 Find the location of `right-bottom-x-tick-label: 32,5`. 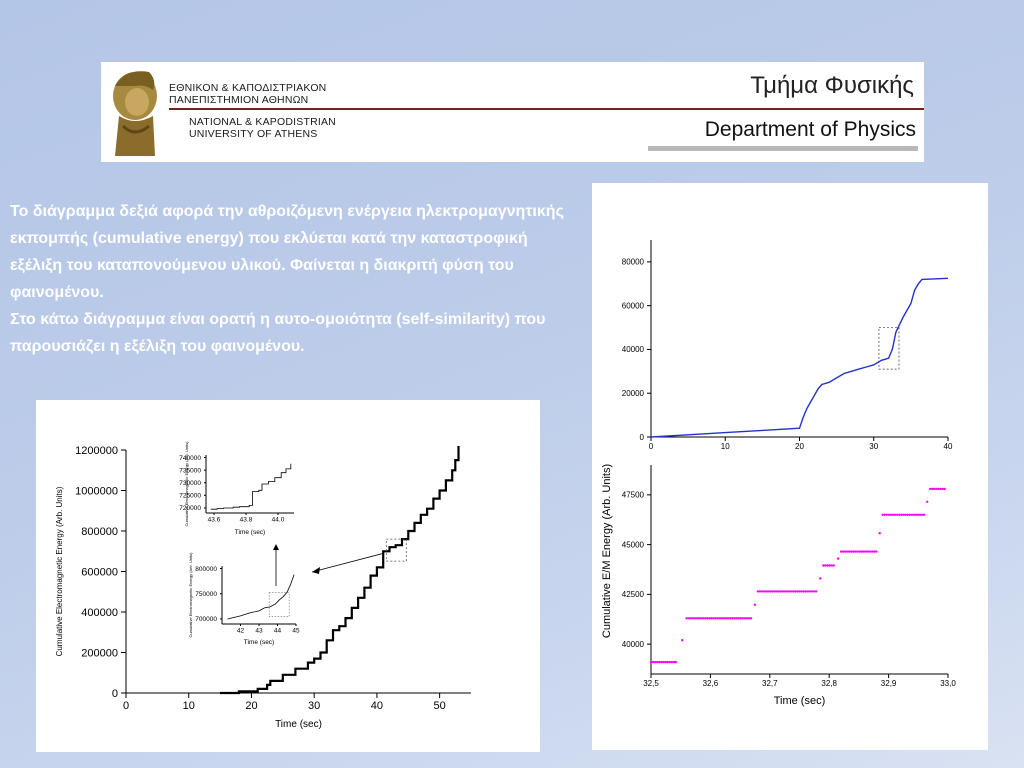

right-bottom-x-tick-label: 32,5 is located at coordinates (651, 683).